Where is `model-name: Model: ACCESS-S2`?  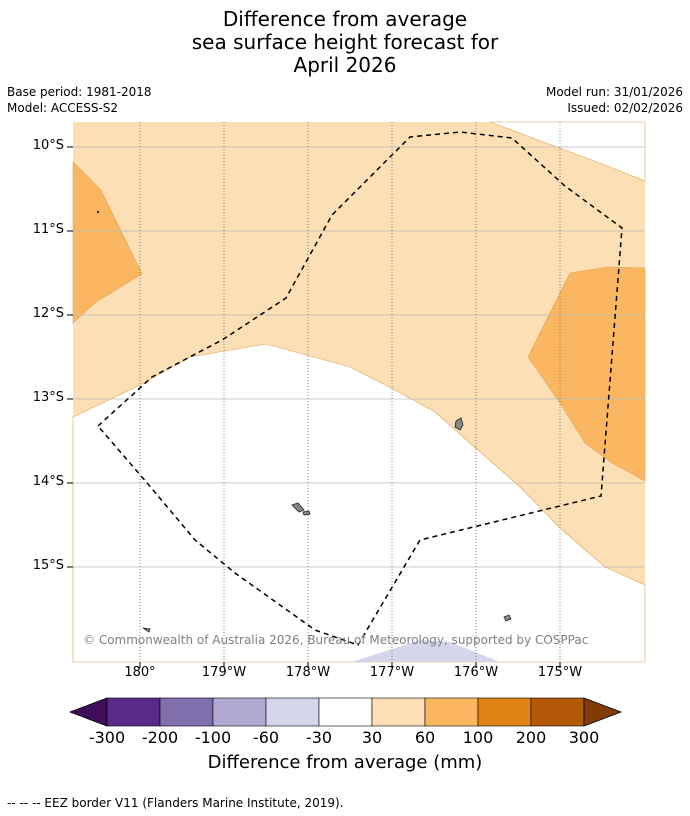 model-name: Model: ACCESS-S2 is located at coordinates (63, 108).